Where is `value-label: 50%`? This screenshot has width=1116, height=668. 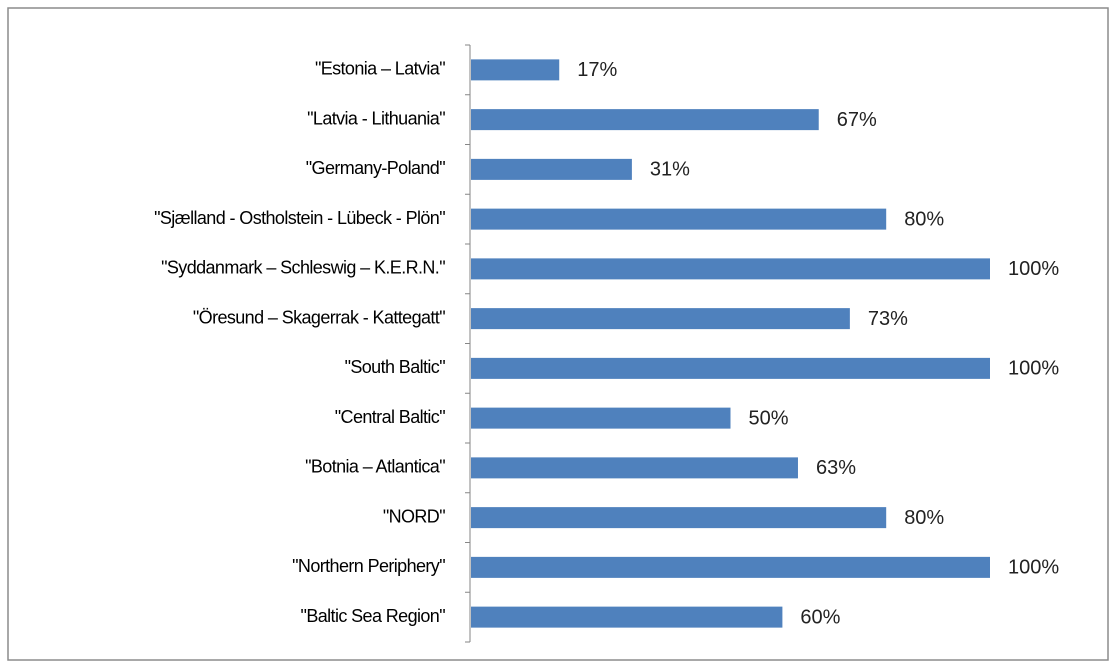 value-label: 50% is located at coordinates (769, 418).